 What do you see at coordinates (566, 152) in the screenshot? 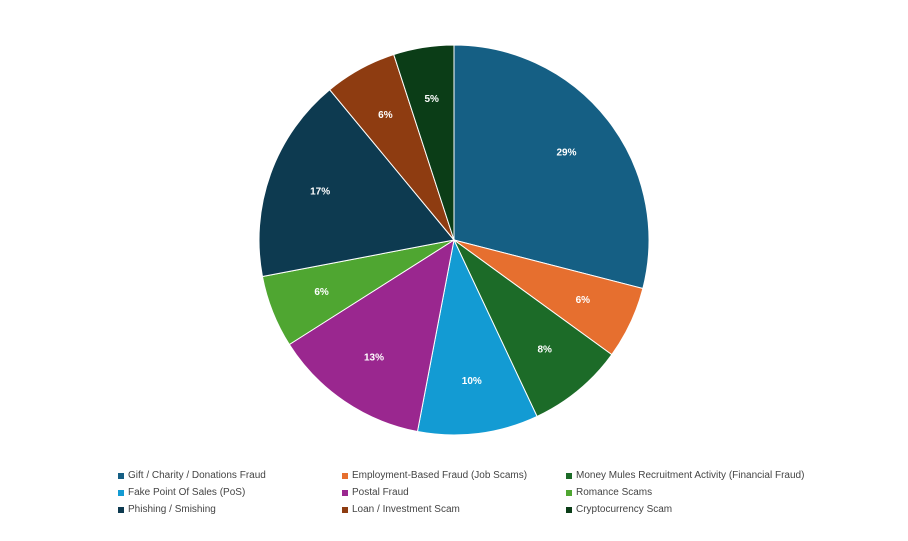
I see `slice-data-label: 29%` at bounding box center [566, 152].